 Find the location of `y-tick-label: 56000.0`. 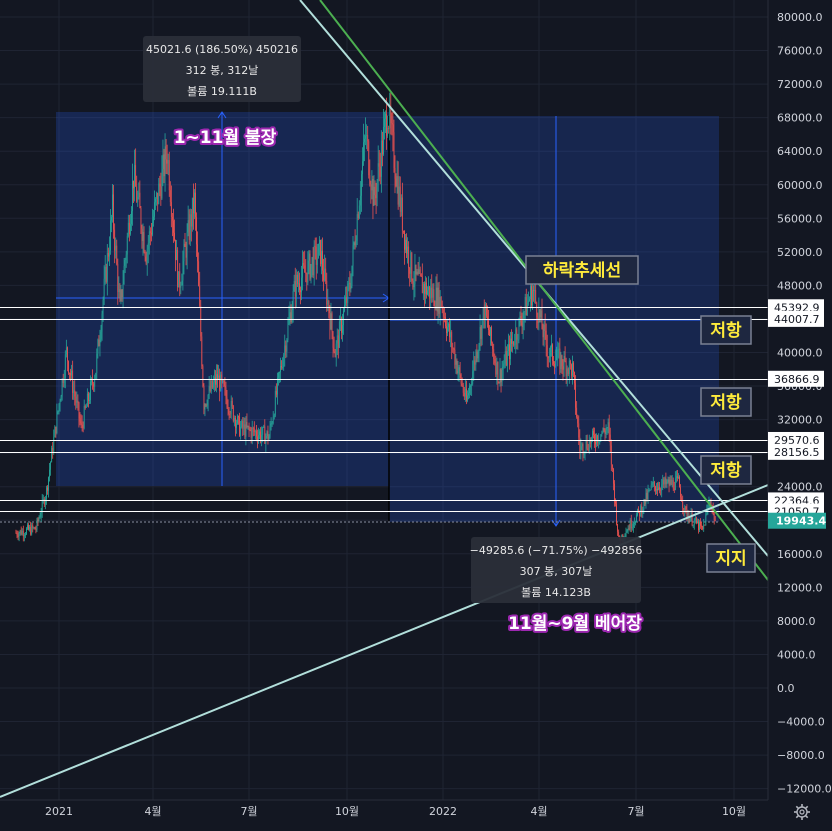

y-tick-label: 56000.0 is located at coordinates (800, 218).